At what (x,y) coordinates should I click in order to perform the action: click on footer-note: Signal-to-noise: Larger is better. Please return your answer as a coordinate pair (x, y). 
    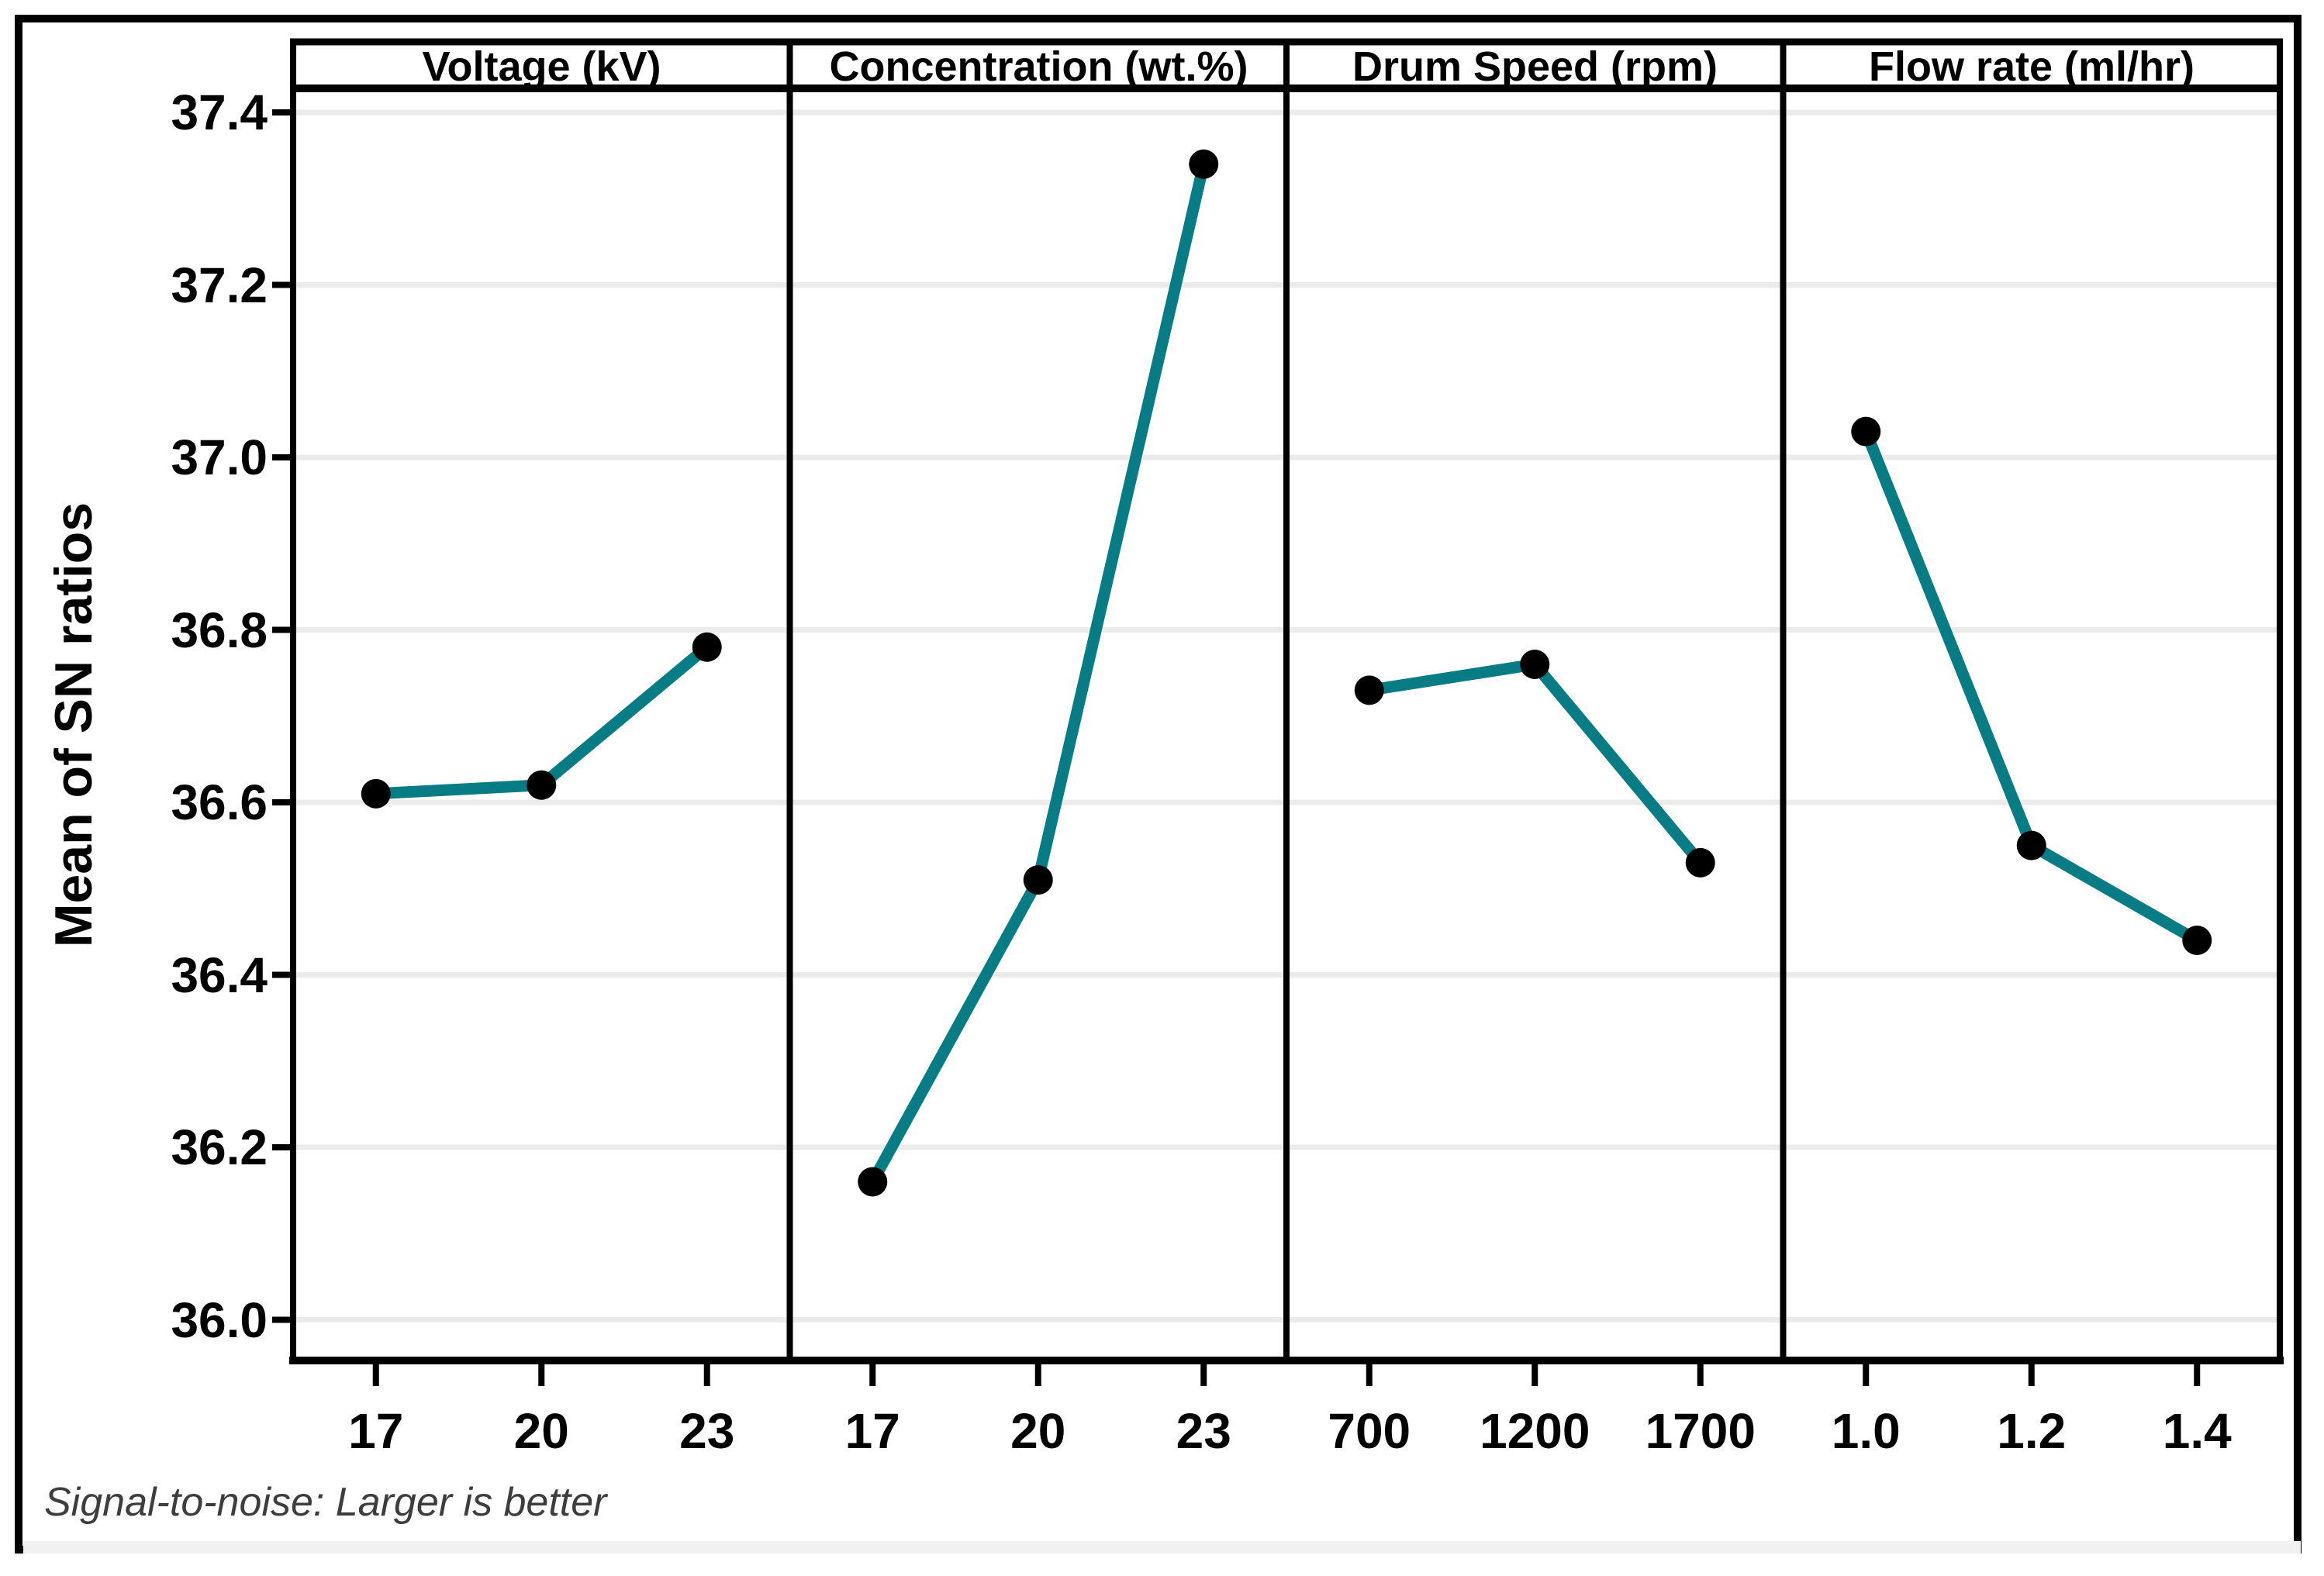
    Looking at the image, I should click on (325, 1503).